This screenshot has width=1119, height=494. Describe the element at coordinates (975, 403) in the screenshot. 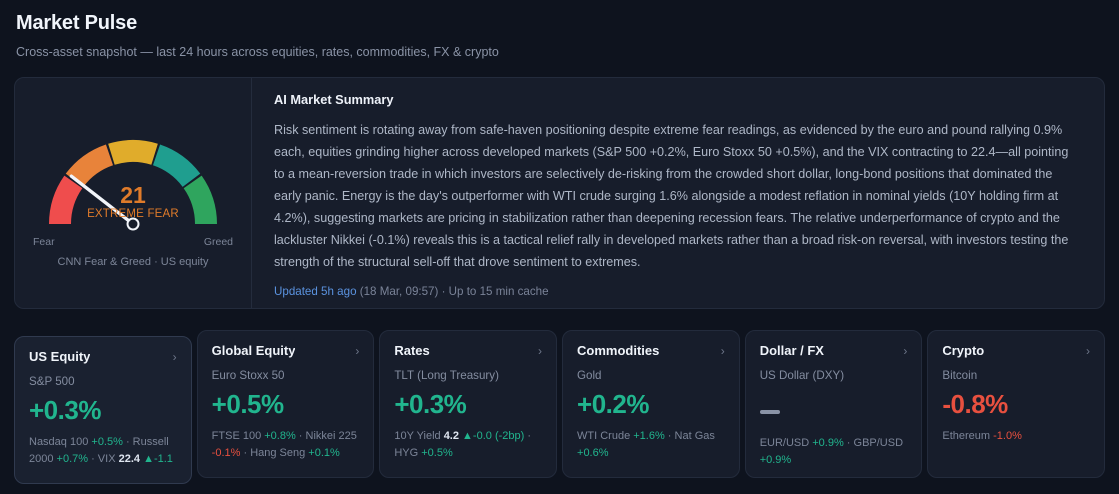

I see `card-primary-value: -0.8%` at that location.